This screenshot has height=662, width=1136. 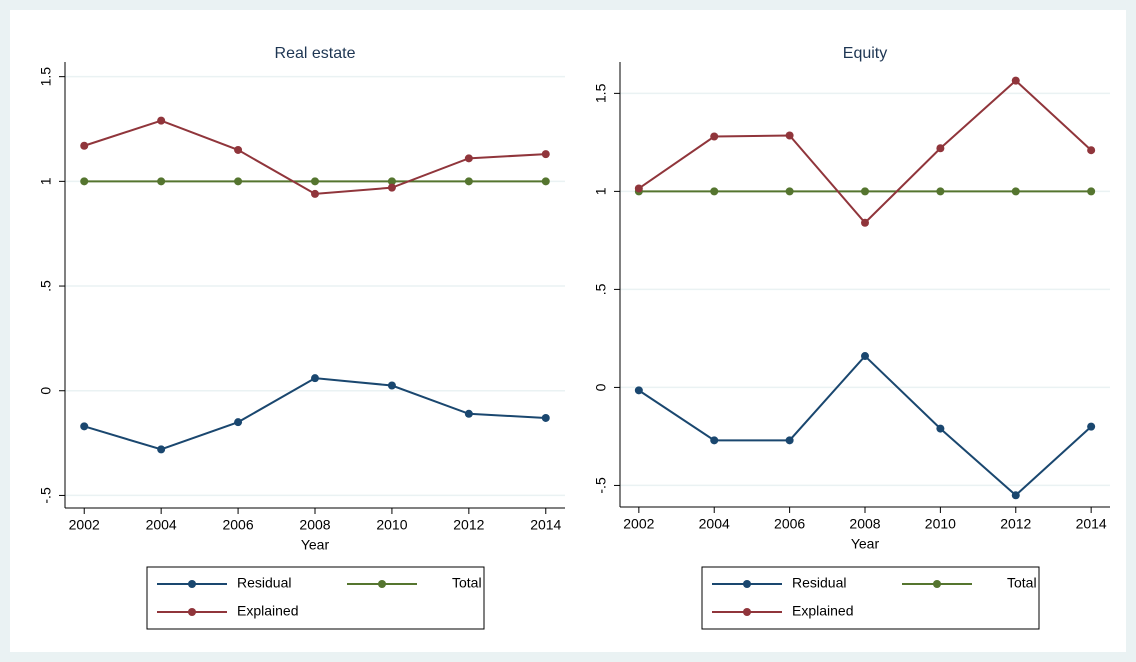 What do you see at coordinates (315, 53) in the screenshot?
I see `chart-title: Real estate` at bounding box center [315, 53].